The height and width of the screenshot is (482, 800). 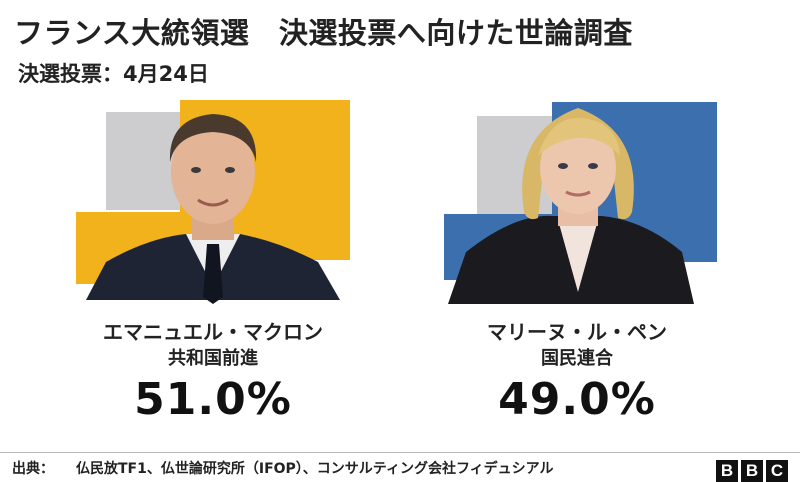 I want to click on portrait-woman-blonde-icon, so click(x=580, y=203).